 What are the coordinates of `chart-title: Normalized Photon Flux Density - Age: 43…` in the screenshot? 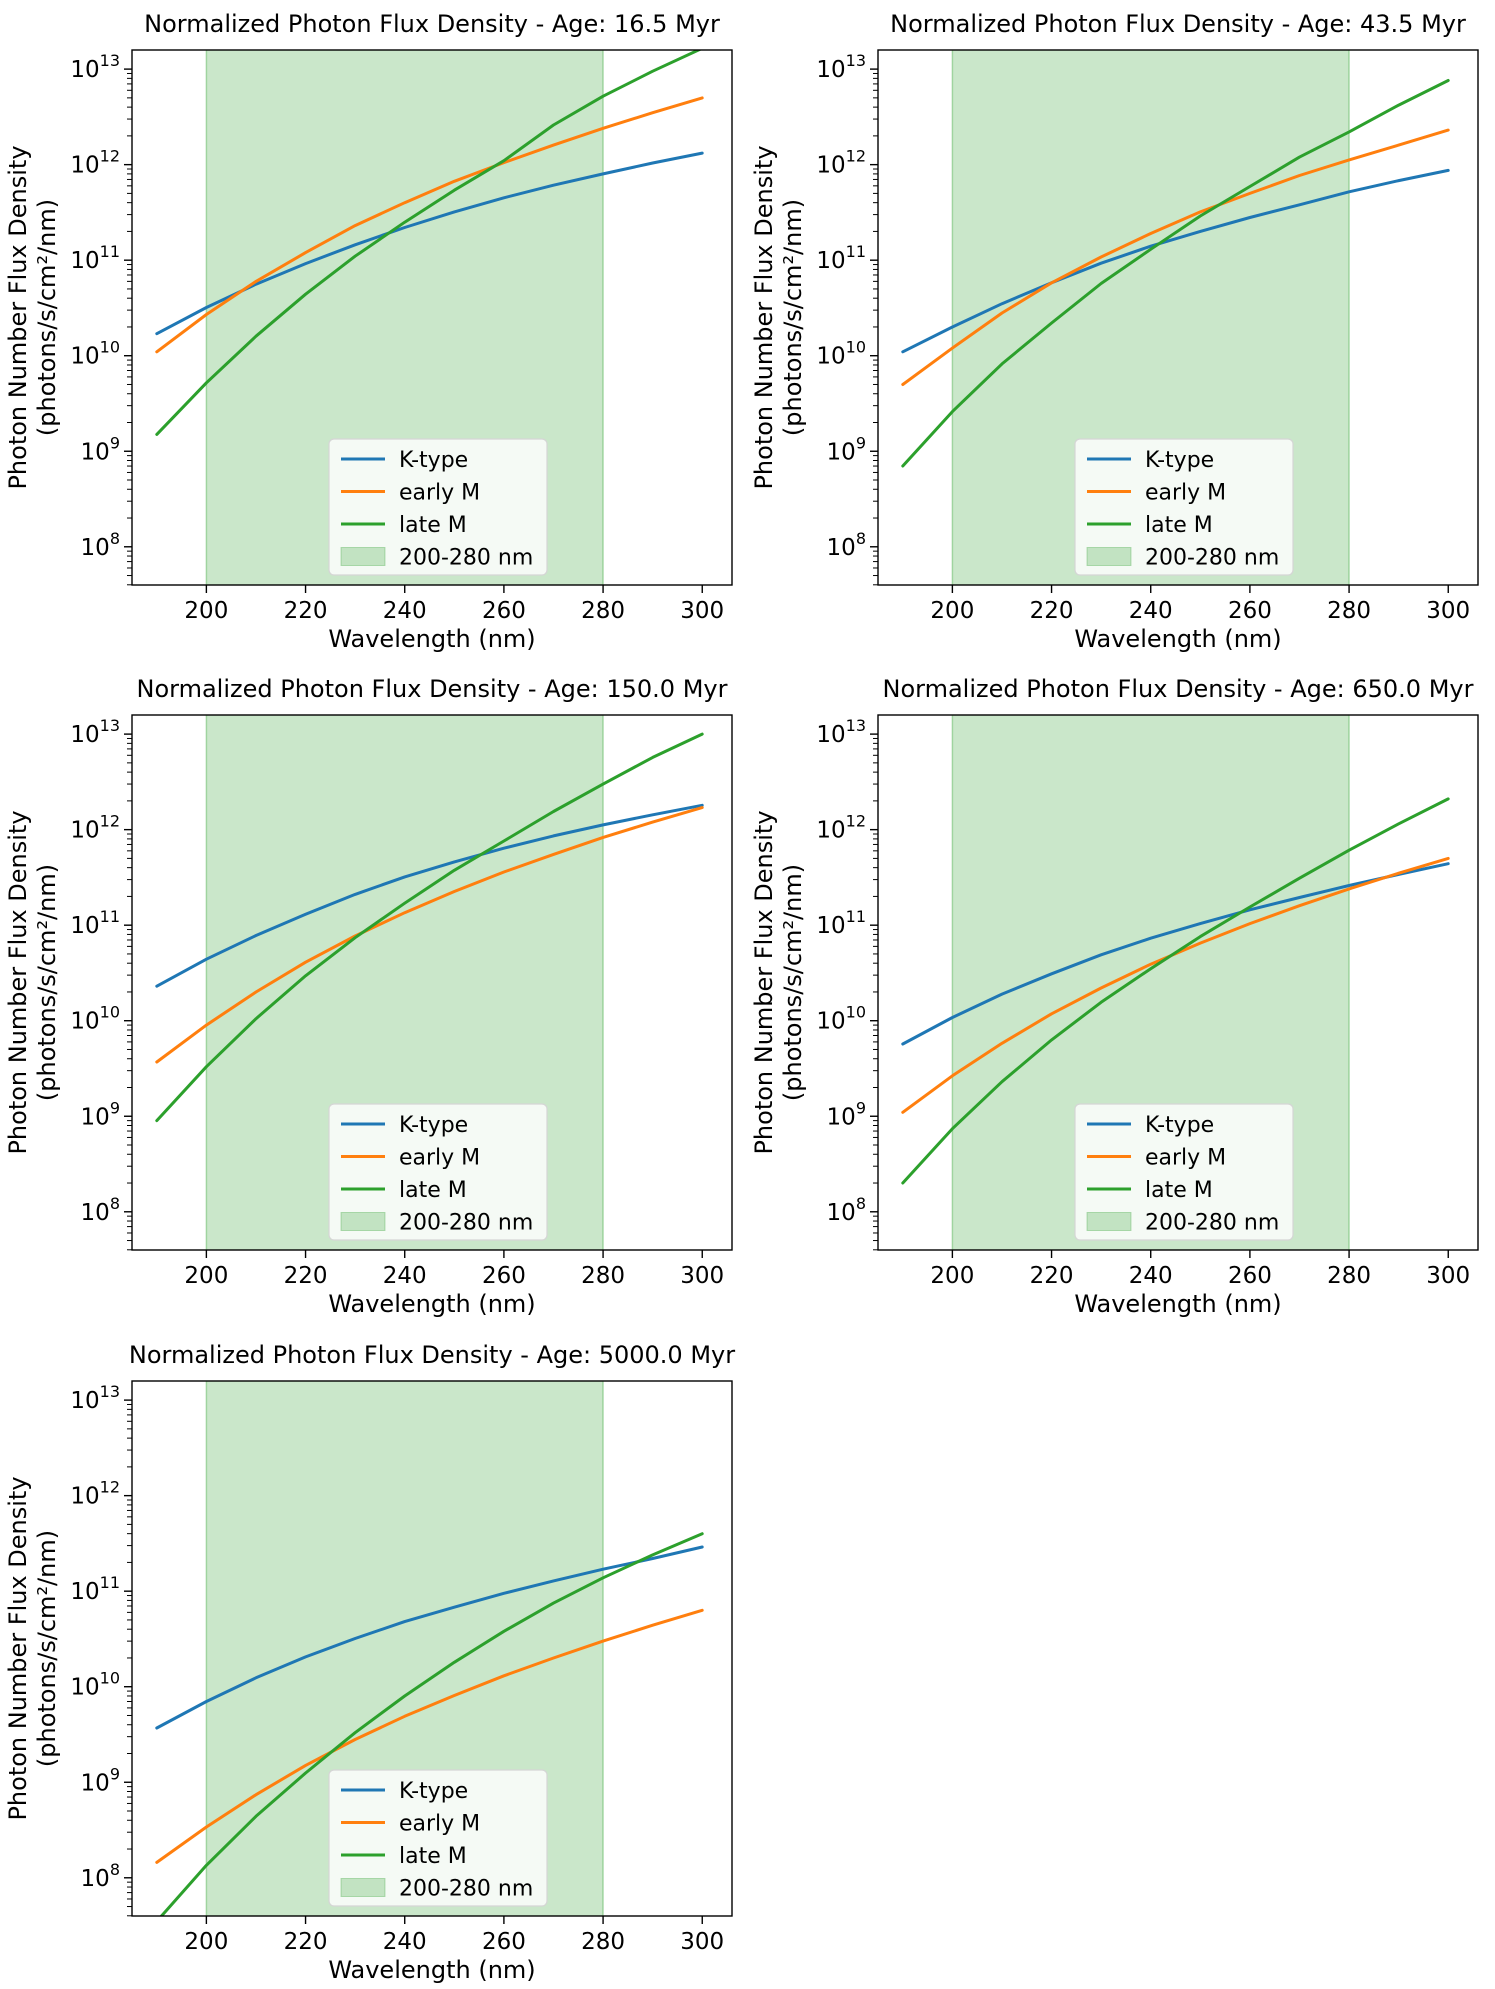 It's located at (1178, 24).